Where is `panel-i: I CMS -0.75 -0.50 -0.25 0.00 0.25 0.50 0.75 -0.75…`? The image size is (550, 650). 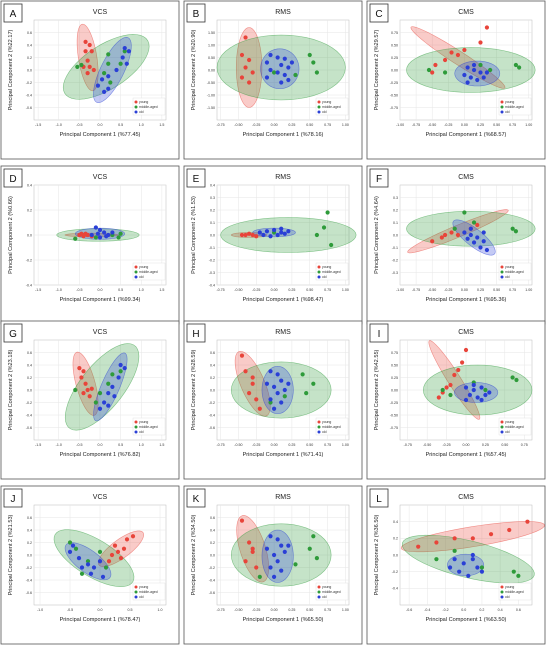
panel-i: I CMS -0.75 -0.50 -0.25 0.00 0.25 0.50 0.75 -0.75… is located at coordinates (456, 400).